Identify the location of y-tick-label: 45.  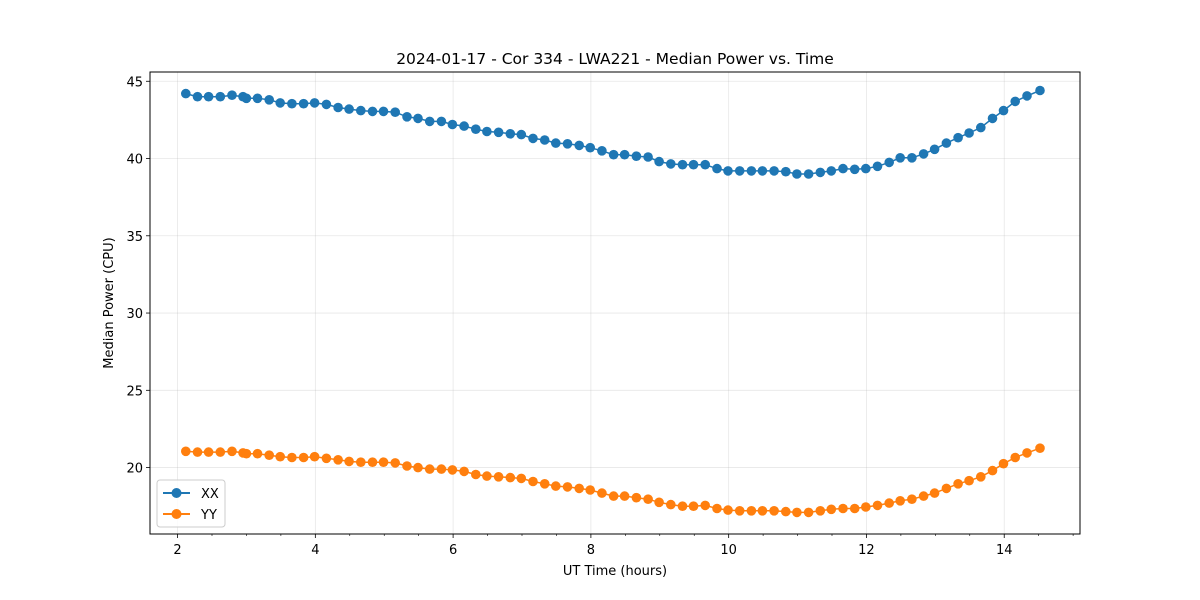
(134, 82).